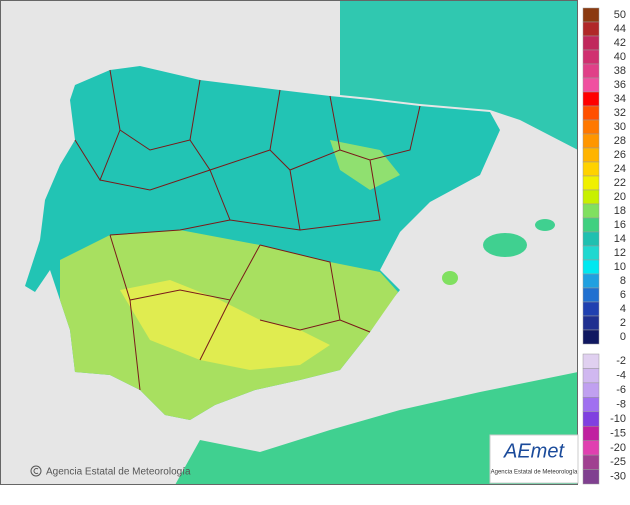 The width and height of the screenshot is (630, 505). I want to click on legend-label: 24, so click(620, 169).